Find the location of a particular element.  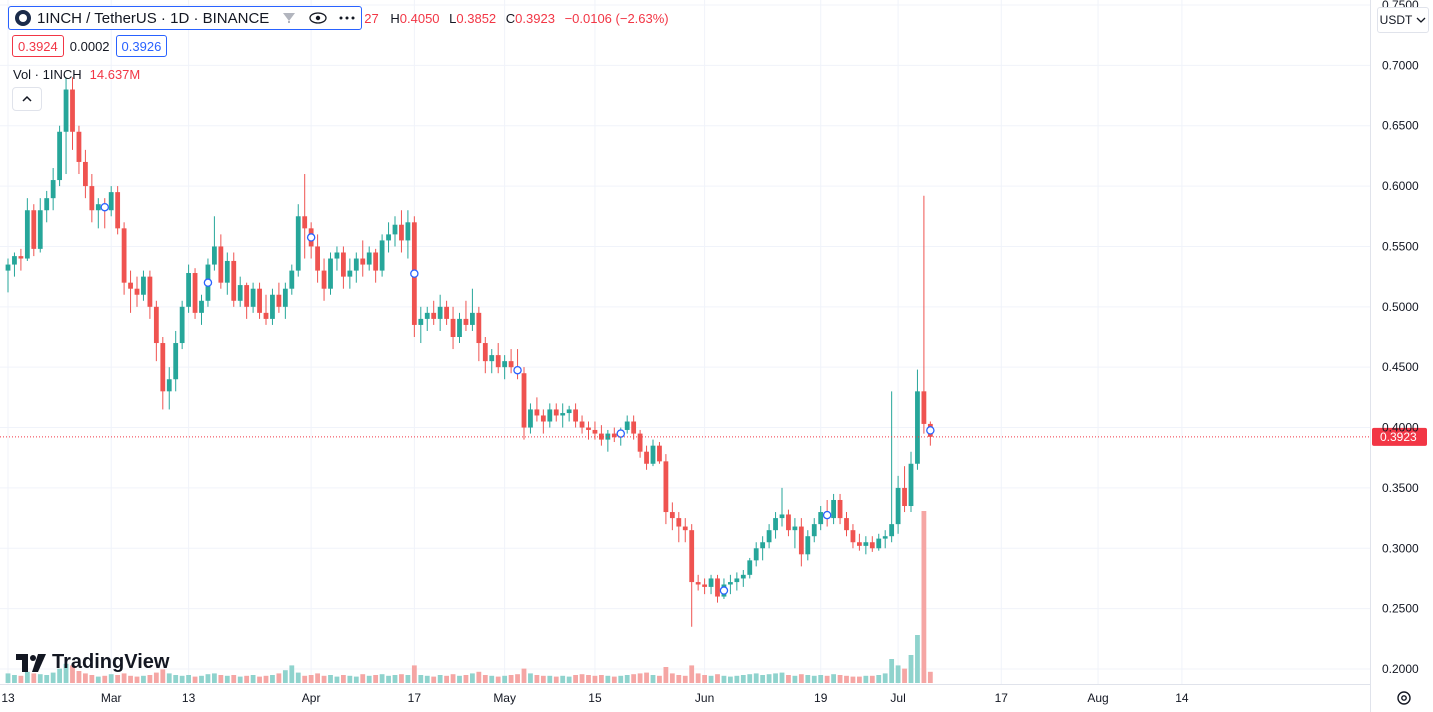

collapse-legend-button is located at coordinates (27, 99).